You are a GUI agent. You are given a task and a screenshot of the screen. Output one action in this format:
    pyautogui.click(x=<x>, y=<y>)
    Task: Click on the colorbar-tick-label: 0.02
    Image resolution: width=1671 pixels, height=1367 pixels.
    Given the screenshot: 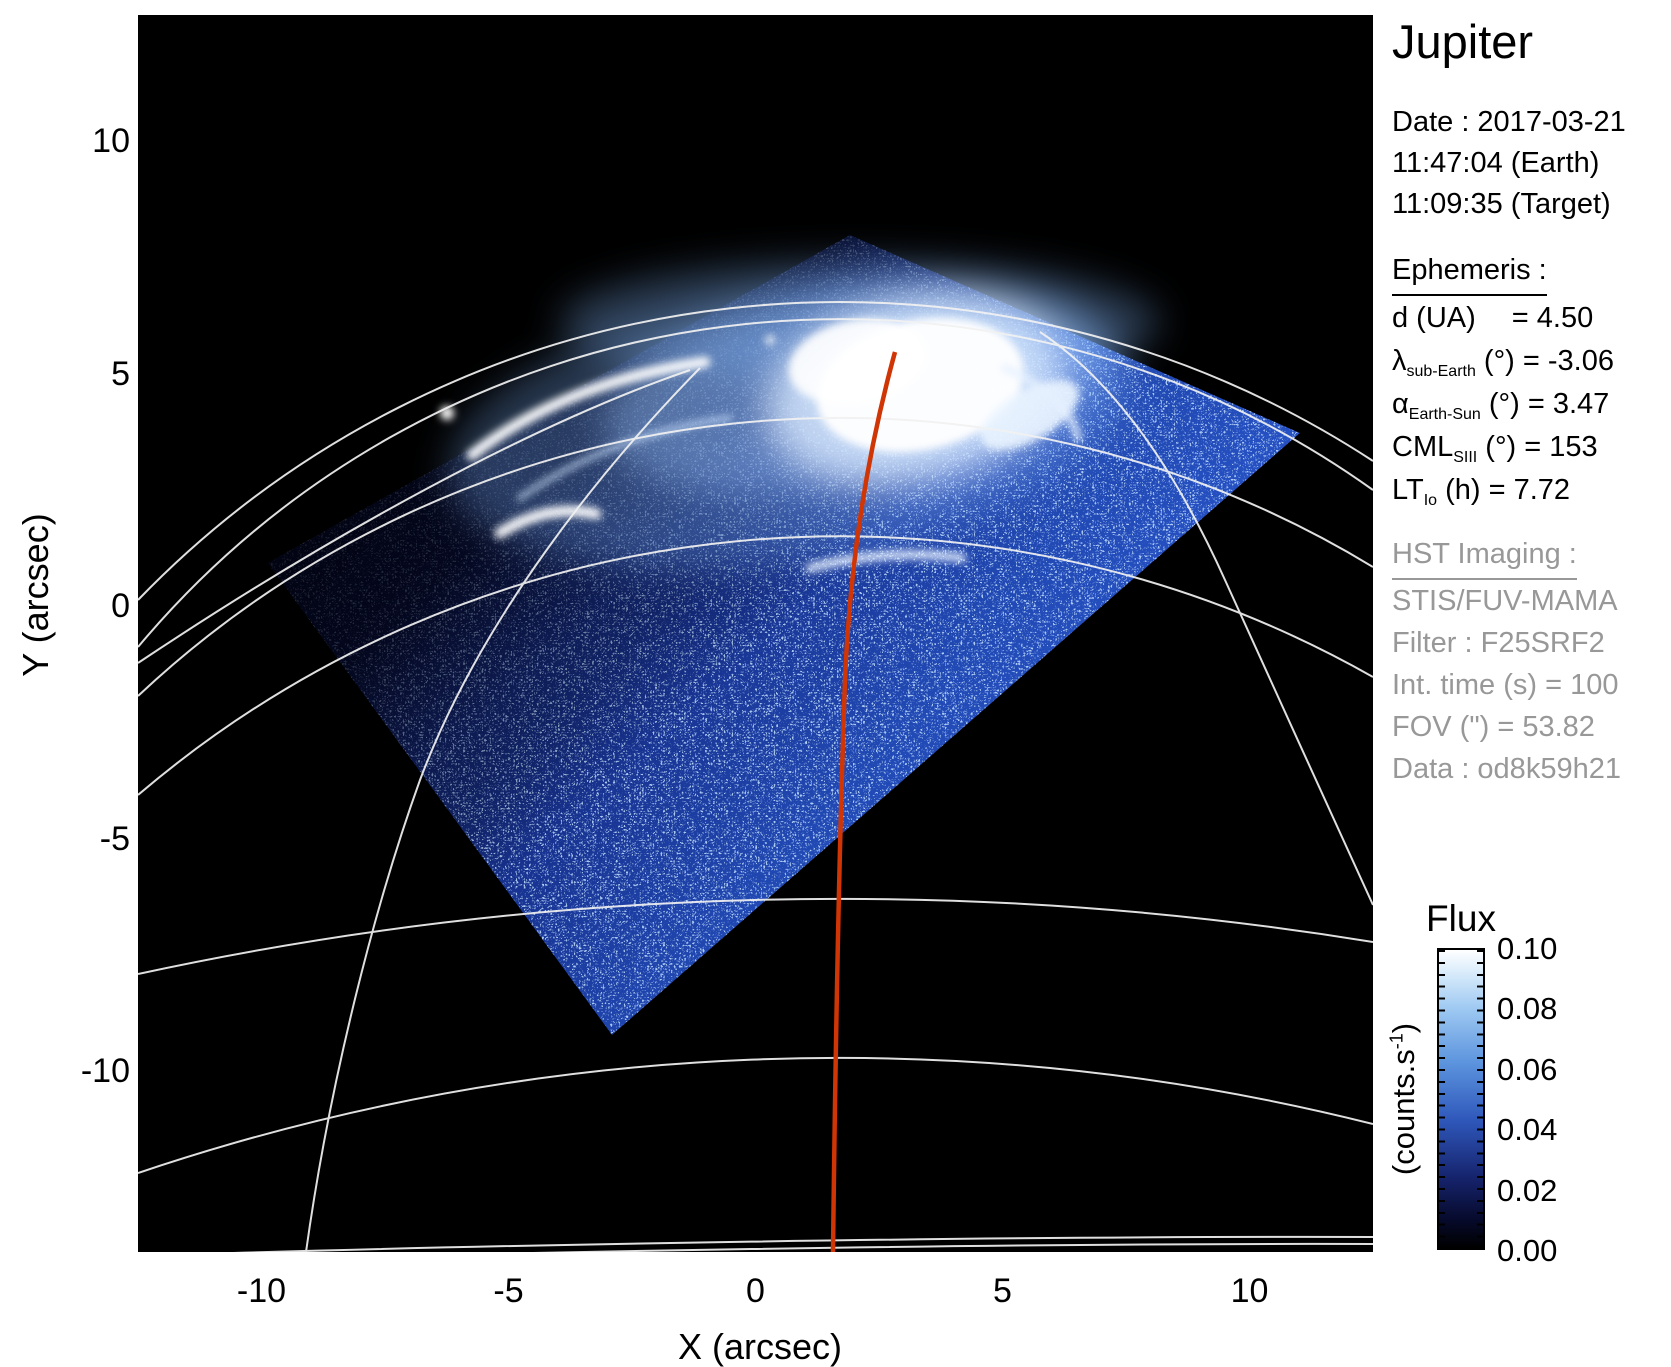 What is the action you would take?
    pyautogui.click(x=1527, y=1190)
    